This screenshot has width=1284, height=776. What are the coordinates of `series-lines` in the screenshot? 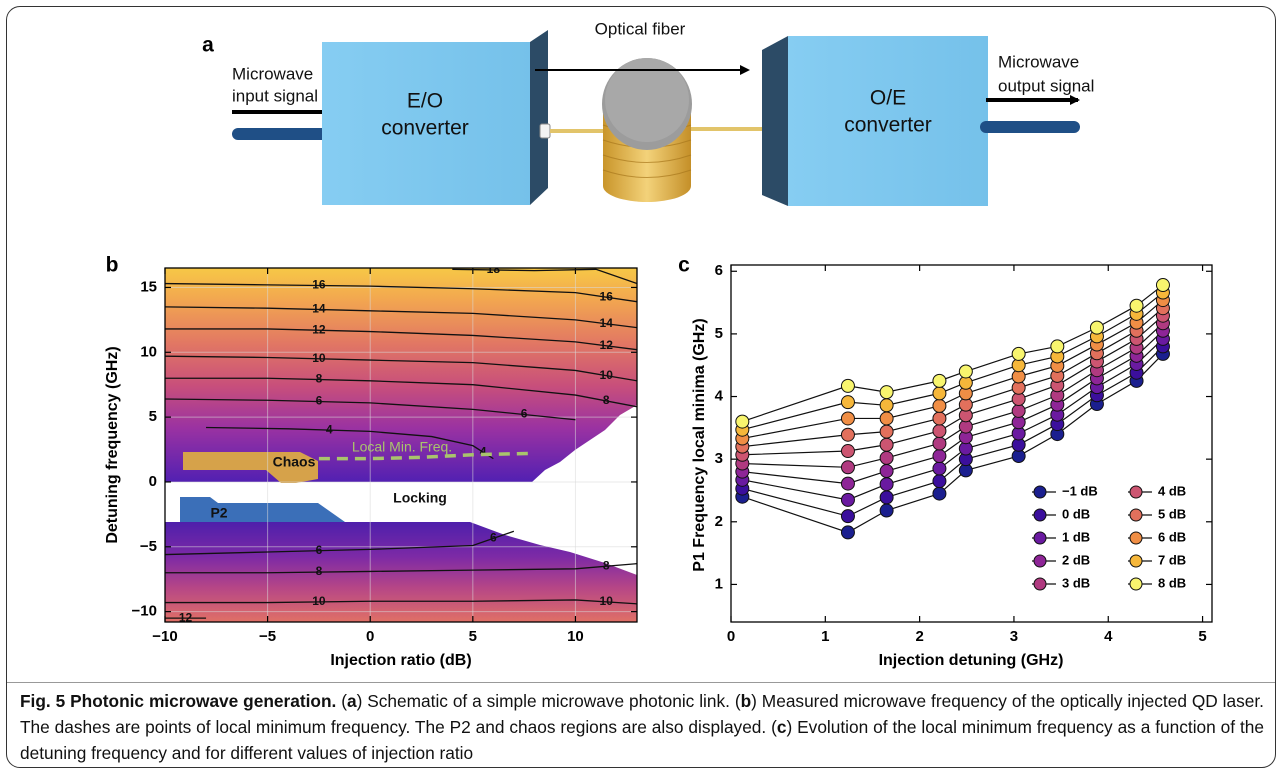 It's located at (952, 409).